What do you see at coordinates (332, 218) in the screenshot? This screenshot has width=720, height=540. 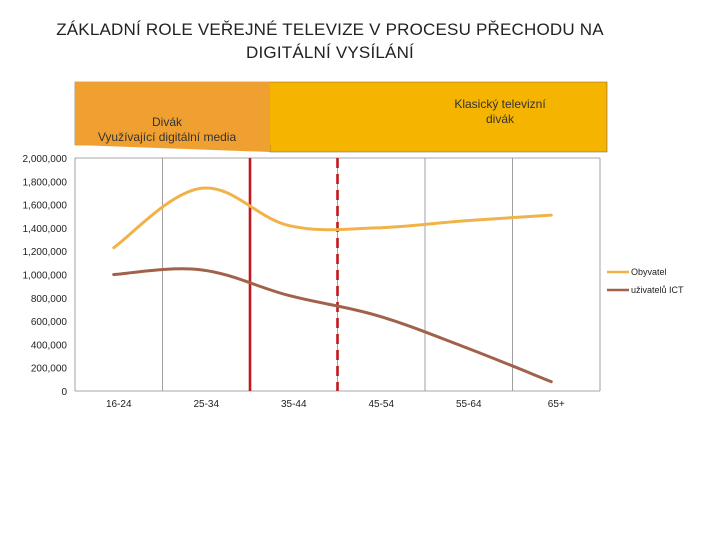 I see `series-line-obyvatel` at bounding box center [332, 218].